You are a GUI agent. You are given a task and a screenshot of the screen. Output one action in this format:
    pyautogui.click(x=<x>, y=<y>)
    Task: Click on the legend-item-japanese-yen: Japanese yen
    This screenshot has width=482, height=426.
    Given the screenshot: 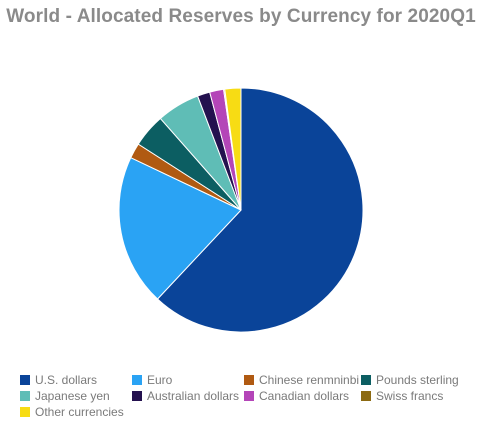 What is the action you would take?
    pyautogui.click(x=76, y=396)
    